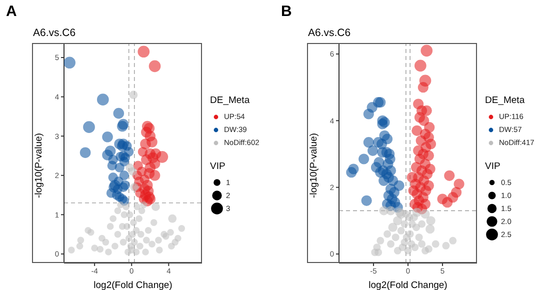 This screenshot has height=290, width=550. Describe the element at coordinates (11, 11) in the screenshot. I see `text: A` at that location.